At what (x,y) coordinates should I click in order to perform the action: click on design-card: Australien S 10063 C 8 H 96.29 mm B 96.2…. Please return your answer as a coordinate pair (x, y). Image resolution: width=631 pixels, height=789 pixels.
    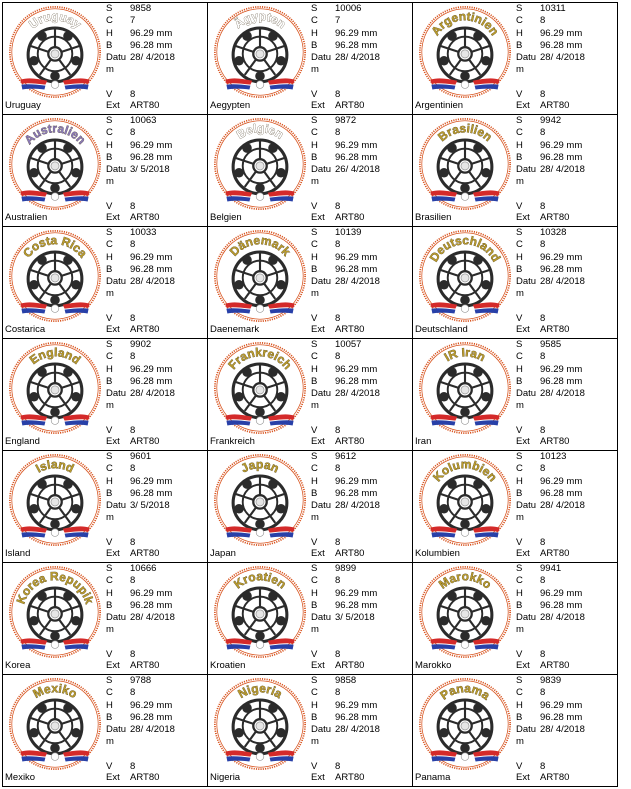
    Looking at the image, I should click on (105, 171).